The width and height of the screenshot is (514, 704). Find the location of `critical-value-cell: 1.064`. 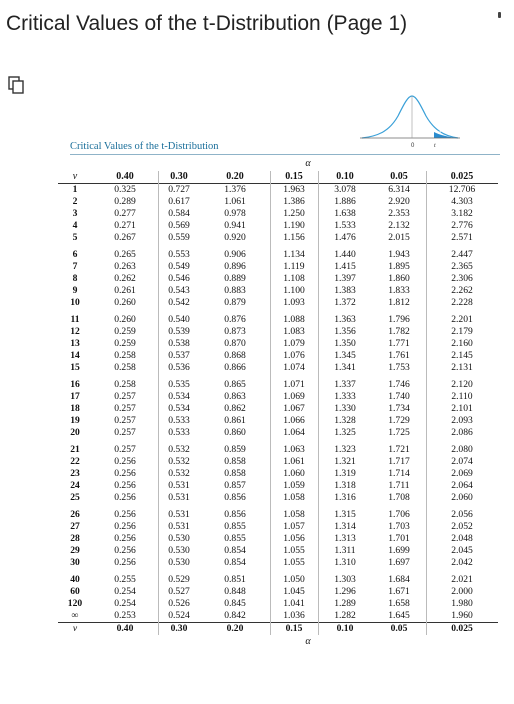

critical-value-cell: 1.064 is located at coordinates (294, 432).